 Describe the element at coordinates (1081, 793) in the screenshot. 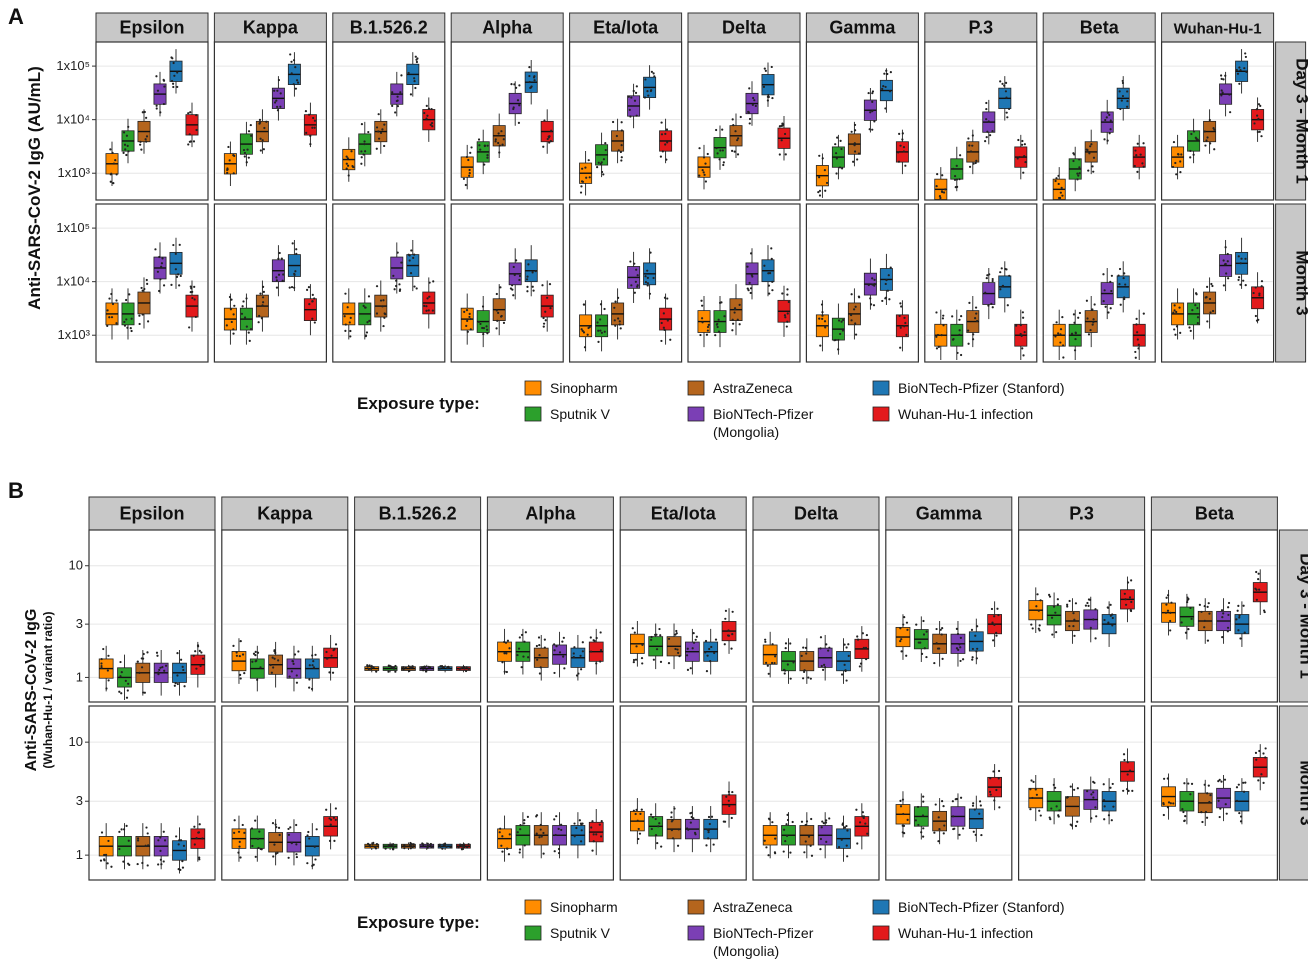

I see `facet-pane` at that location.